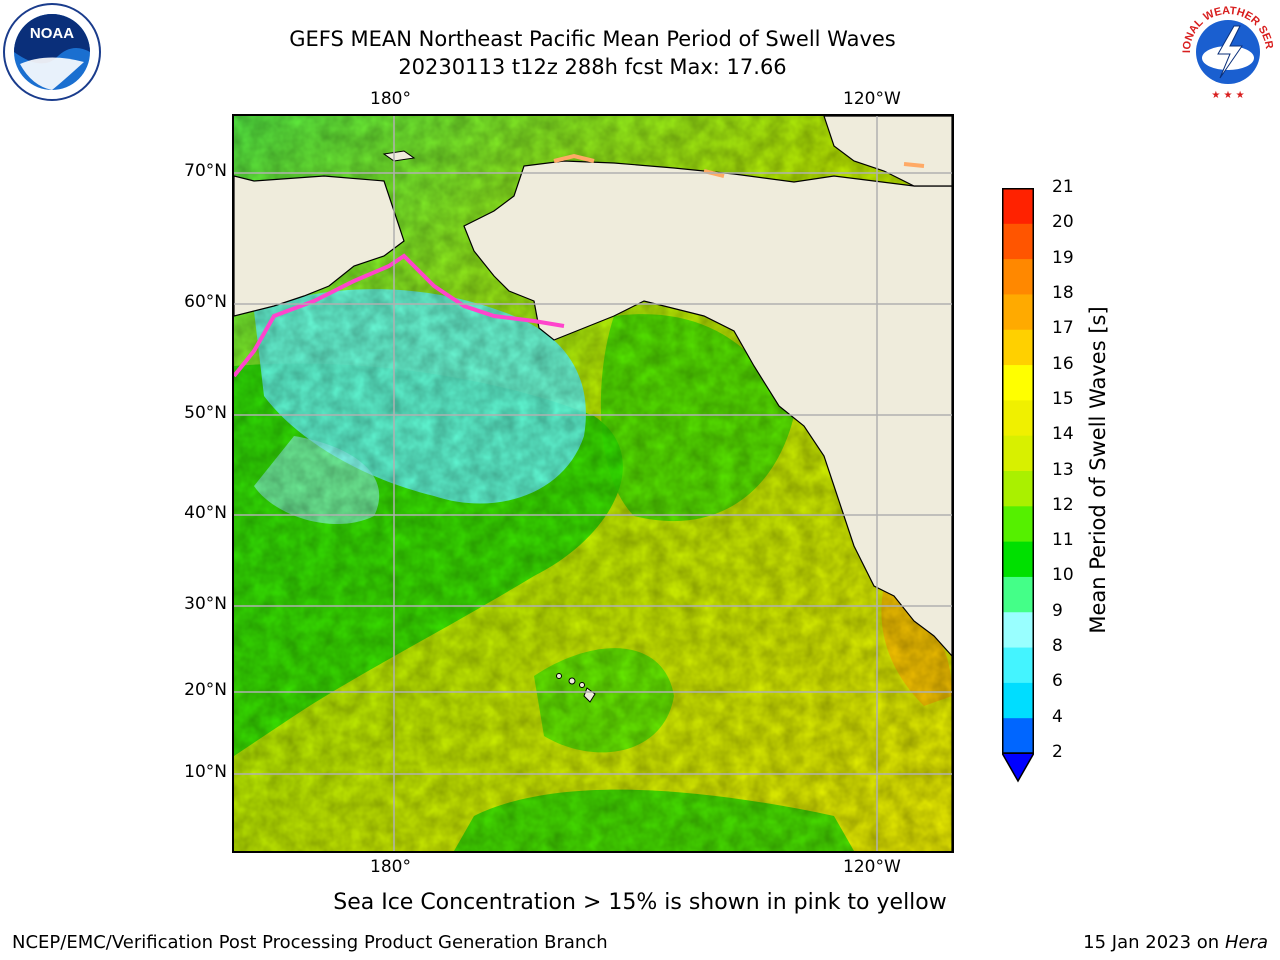 Image resolution: width=1280 pixels, height=960 pixels. I want to click on lon-top-120w: 120°W, so click(872, 99).